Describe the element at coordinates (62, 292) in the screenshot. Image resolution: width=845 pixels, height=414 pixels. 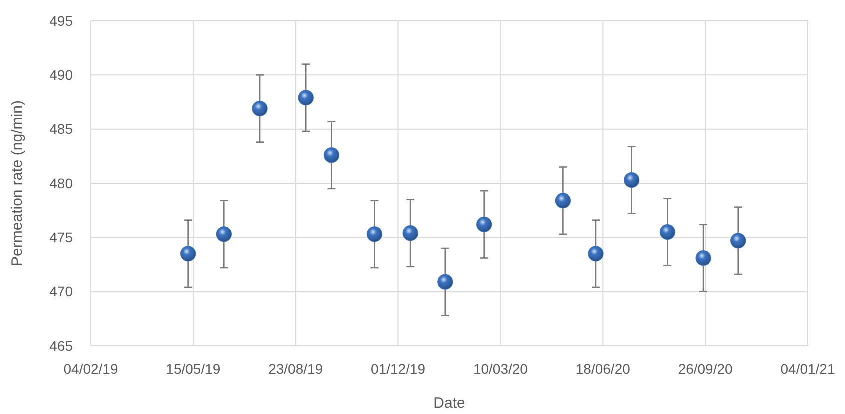
I see `y-tick-label: 470` at that location.